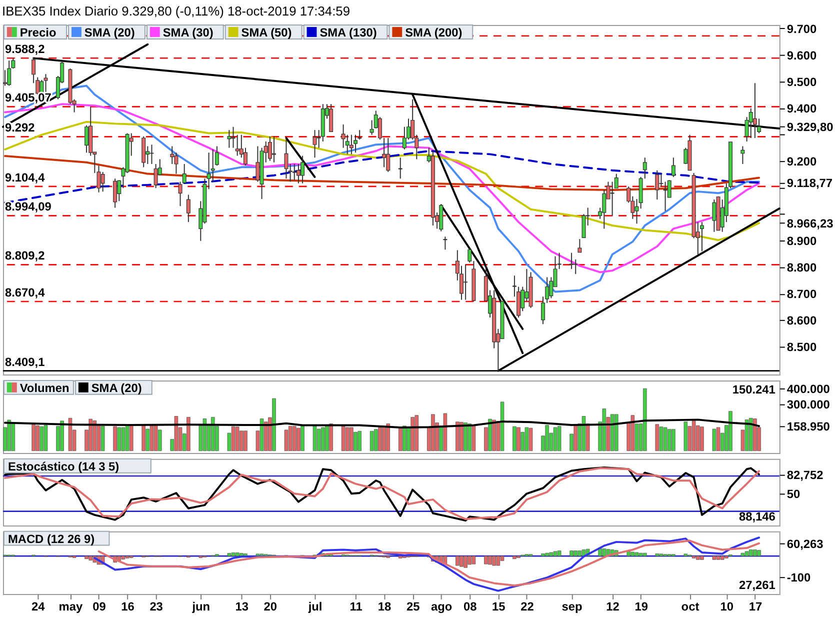  Describe the element at coordinates (25, 49) in the screenshot. I see `ref-line-label: 9.588,2` at that location.